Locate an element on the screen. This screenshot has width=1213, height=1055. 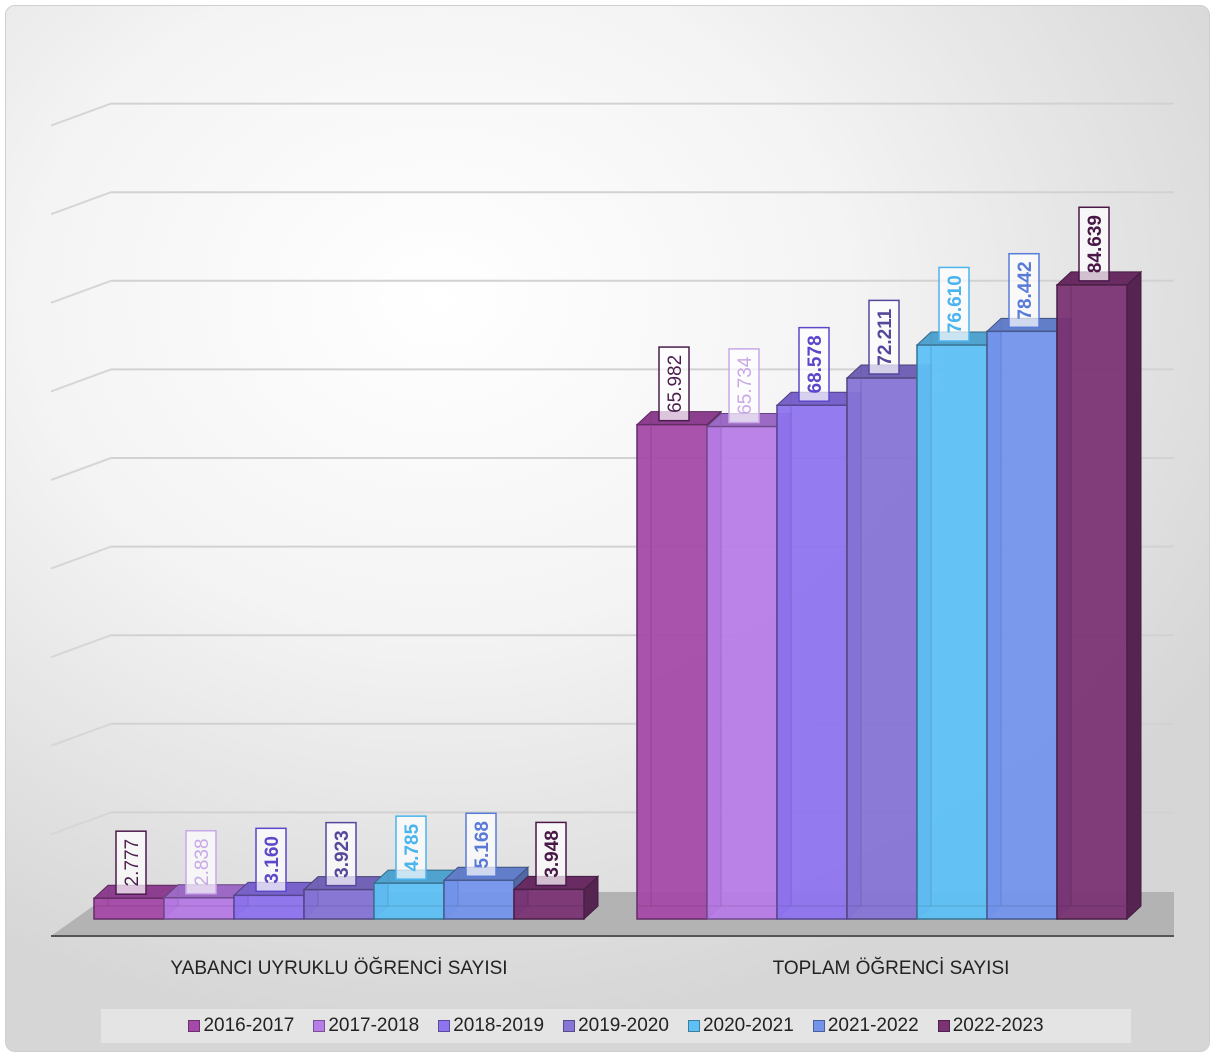
data-label: 3.948 is located at coordinates (551, 854).